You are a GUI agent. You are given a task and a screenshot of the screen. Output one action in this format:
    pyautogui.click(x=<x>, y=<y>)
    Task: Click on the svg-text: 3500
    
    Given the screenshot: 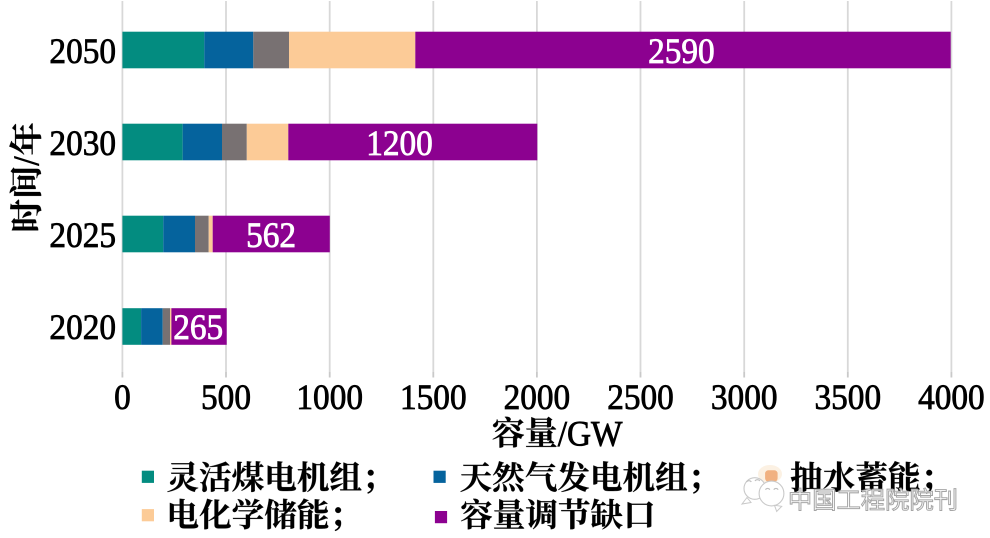 What is the action you would take?
    pyautogui.click(x=848, y=397)
    